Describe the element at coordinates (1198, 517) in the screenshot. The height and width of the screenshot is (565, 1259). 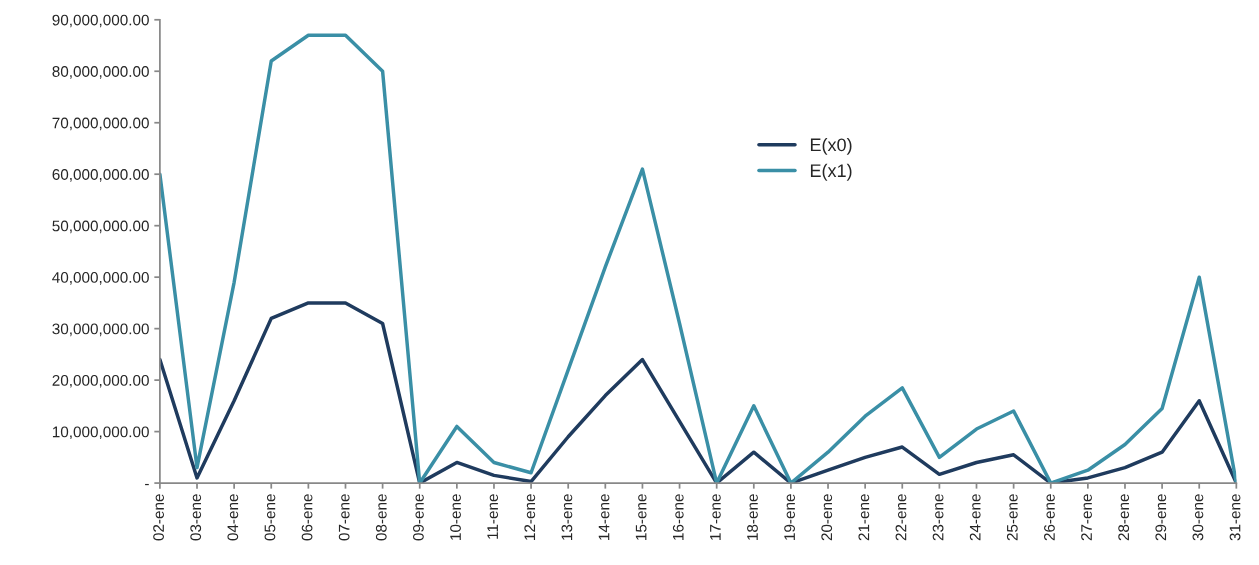
I see `x-tick-label: 30-ene` at that location.